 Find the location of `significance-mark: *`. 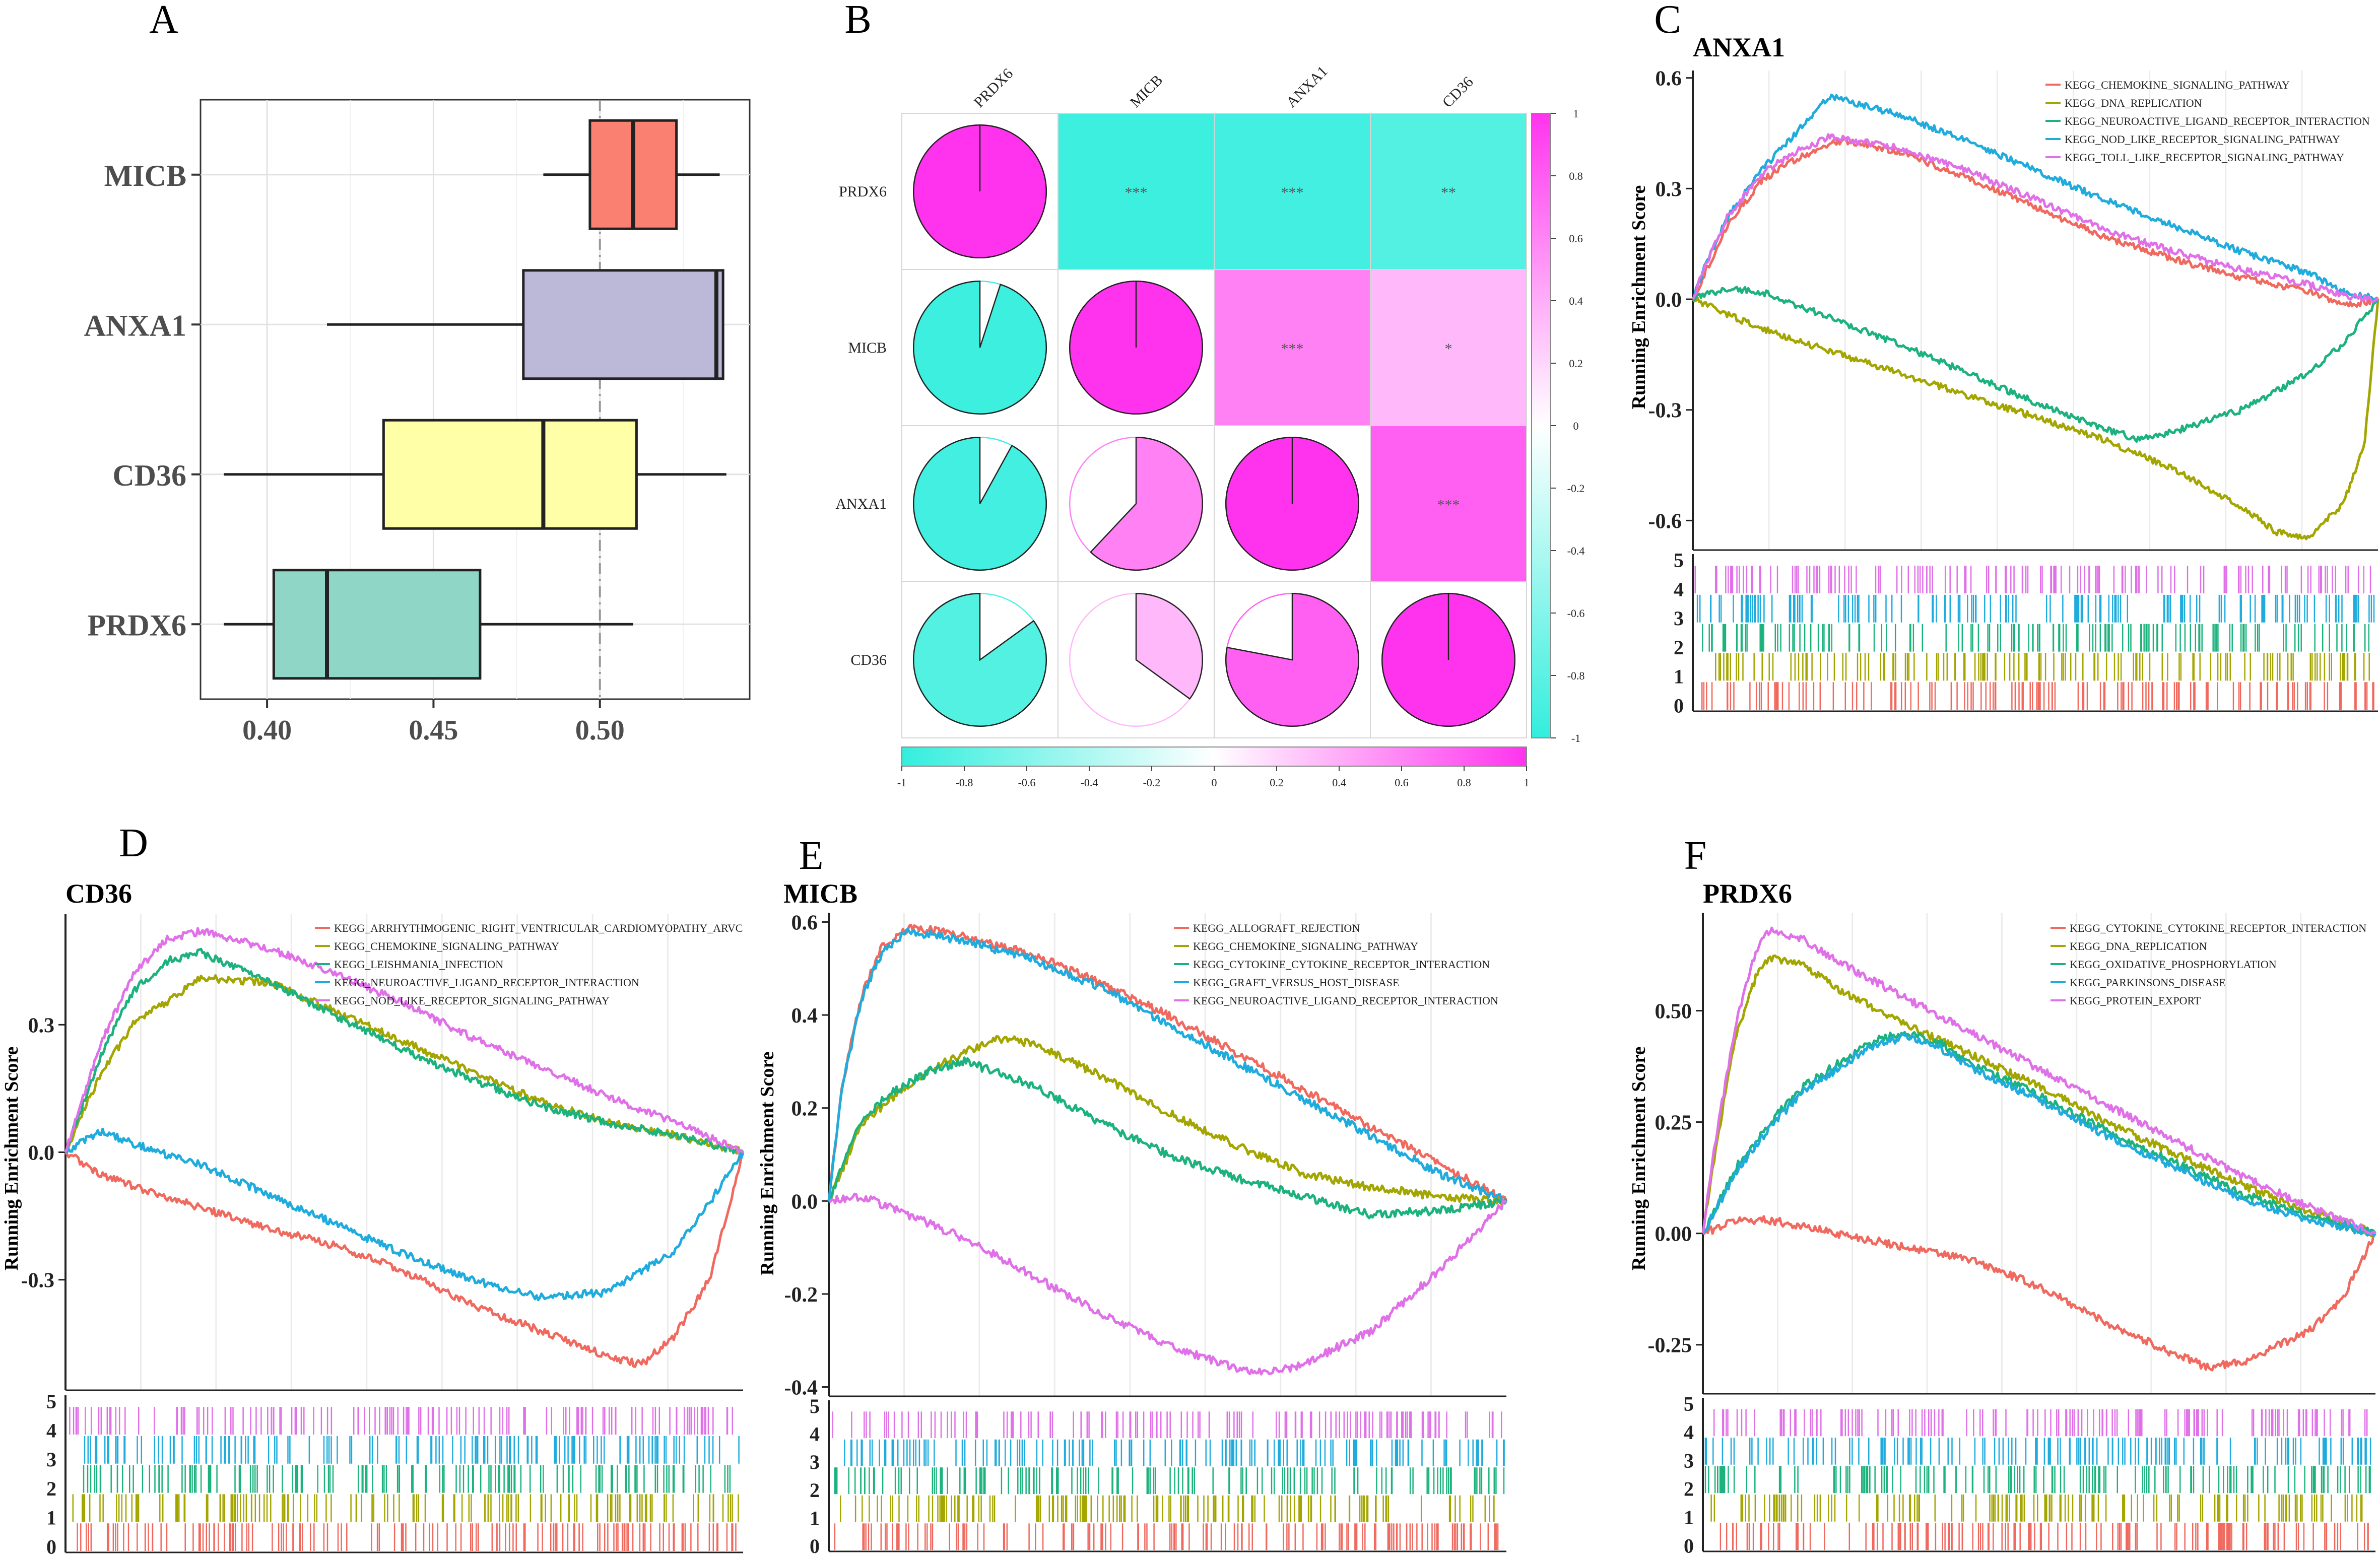

significance-mark: * is located at coordinates (1448, 349).